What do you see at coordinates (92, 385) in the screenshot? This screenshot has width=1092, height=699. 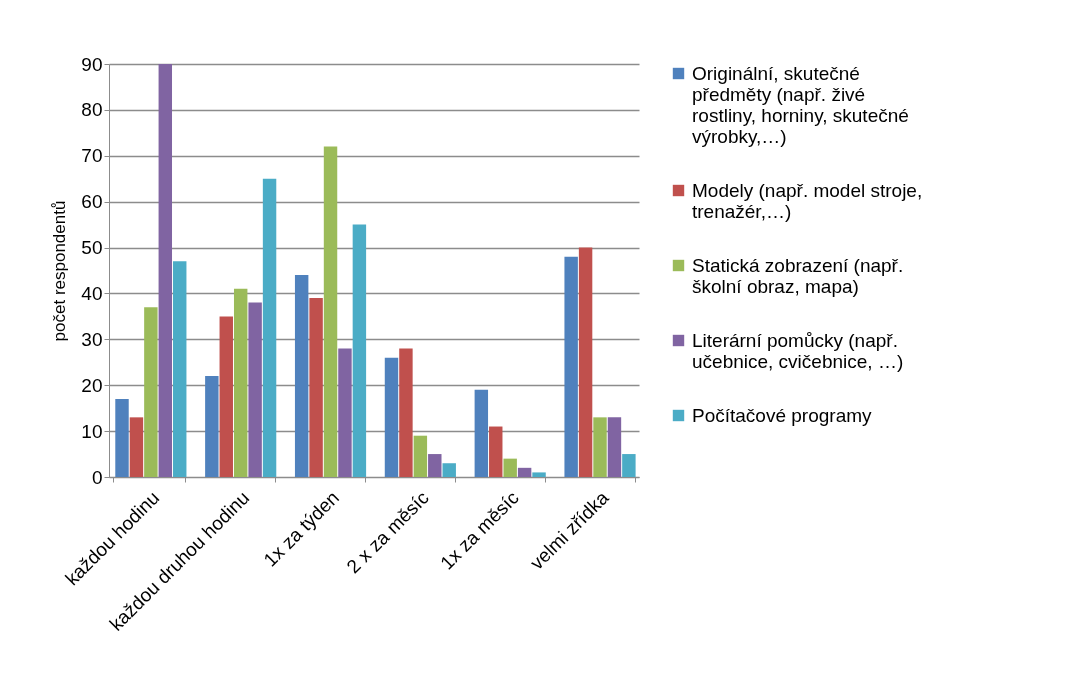 I see `y-tick-label: 20` at bounding box center [92, 385].